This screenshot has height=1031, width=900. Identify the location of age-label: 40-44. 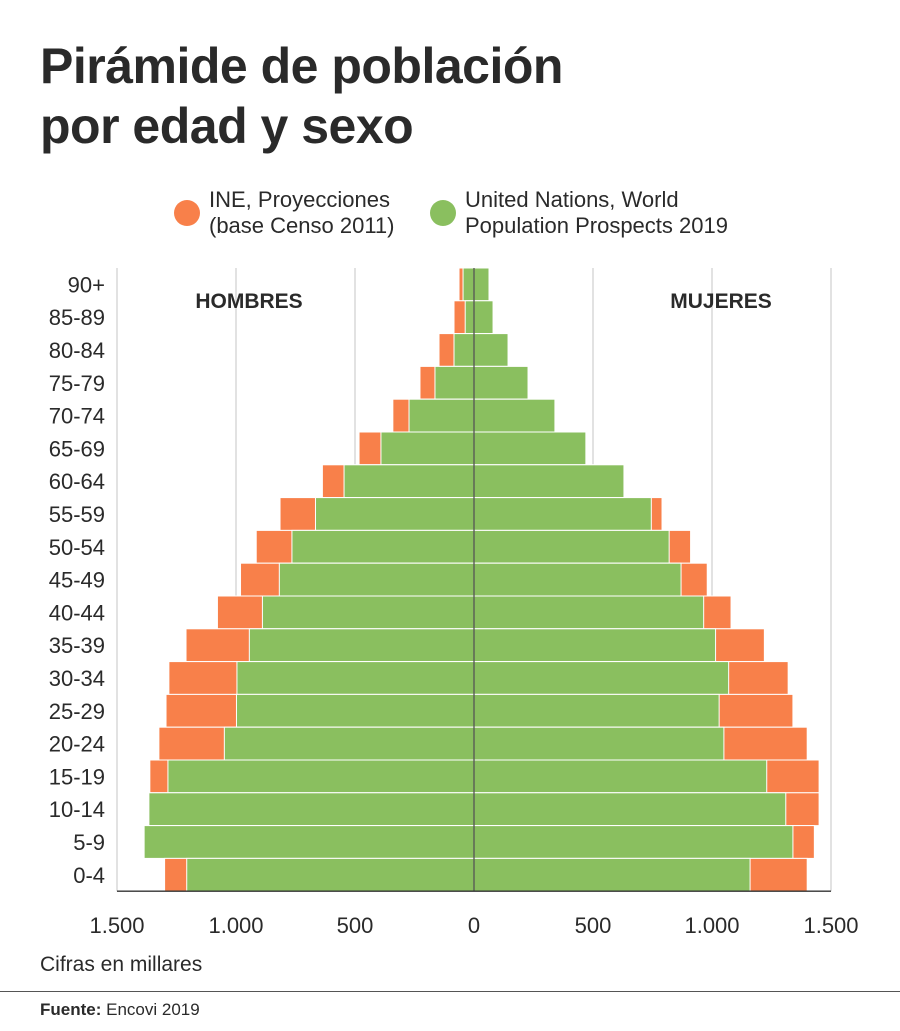
(77, 612).